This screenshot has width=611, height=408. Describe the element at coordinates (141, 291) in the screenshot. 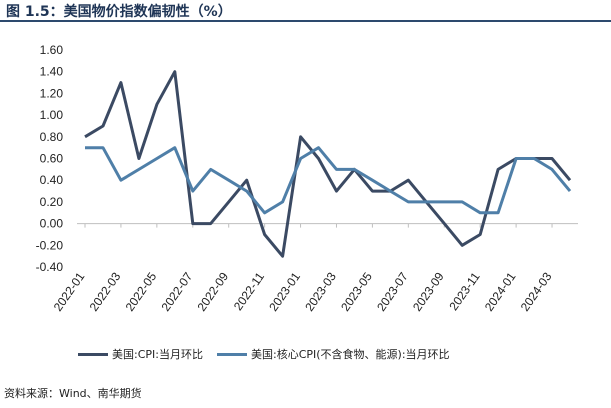

I see `x-tick-label: 2022-05` at that location.